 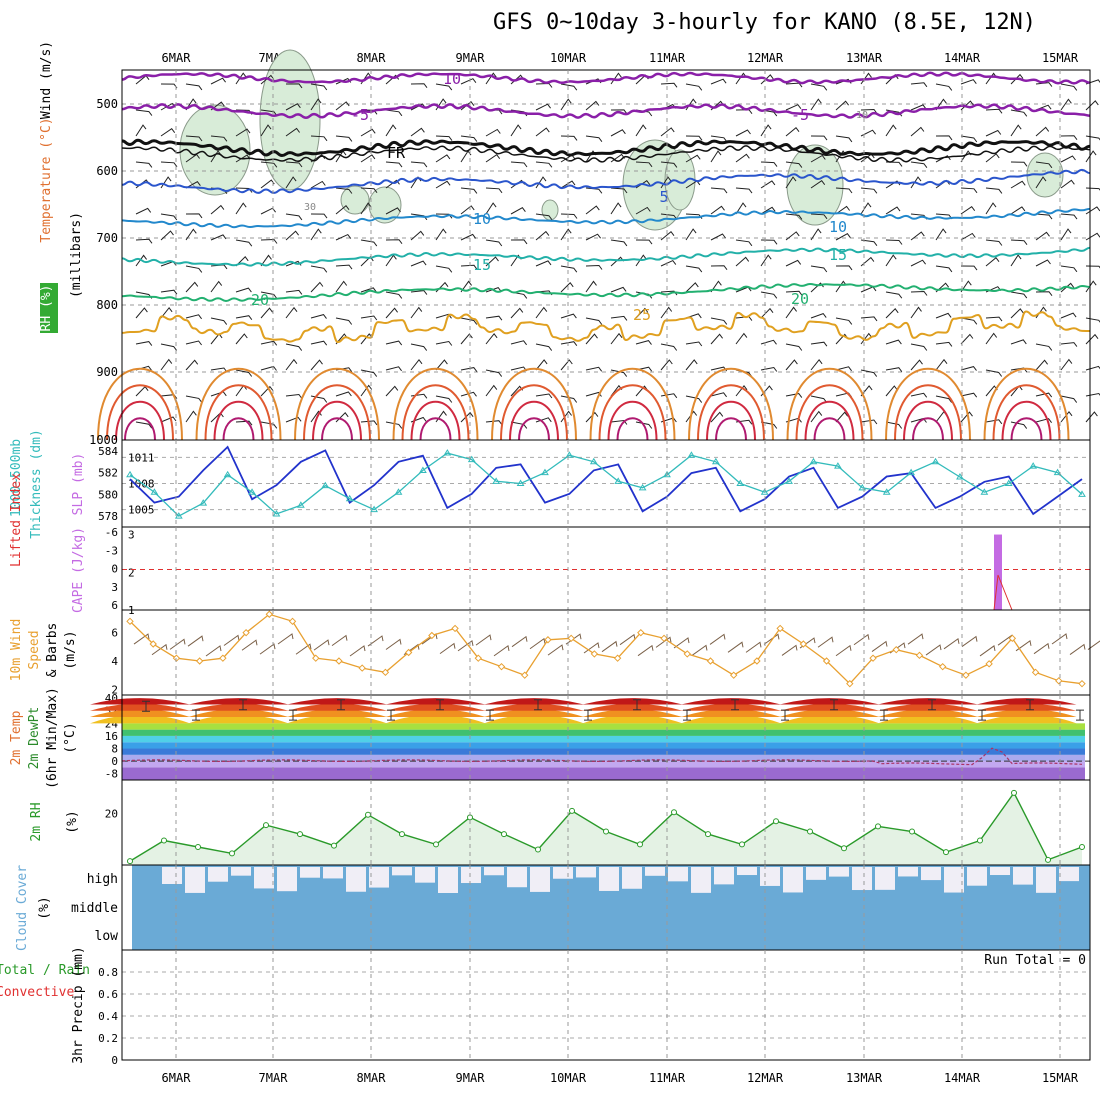 What do you see at coordinates (765, 58) in the screenshot?
I see `date-label-top: 12MAR` at bounding box center [765, 58].